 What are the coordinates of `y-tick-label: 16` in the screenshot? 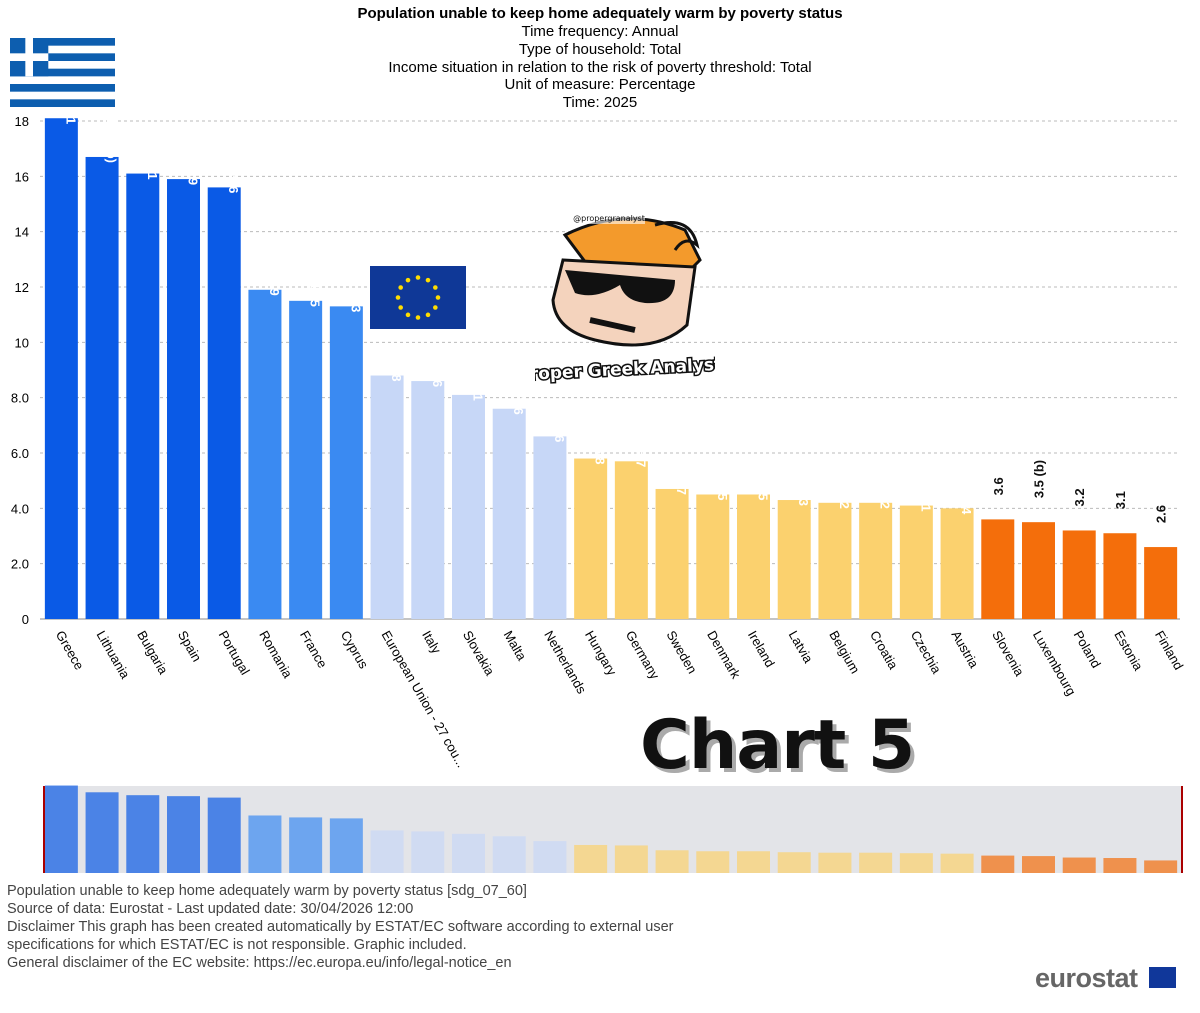 It's located at (22, 176).